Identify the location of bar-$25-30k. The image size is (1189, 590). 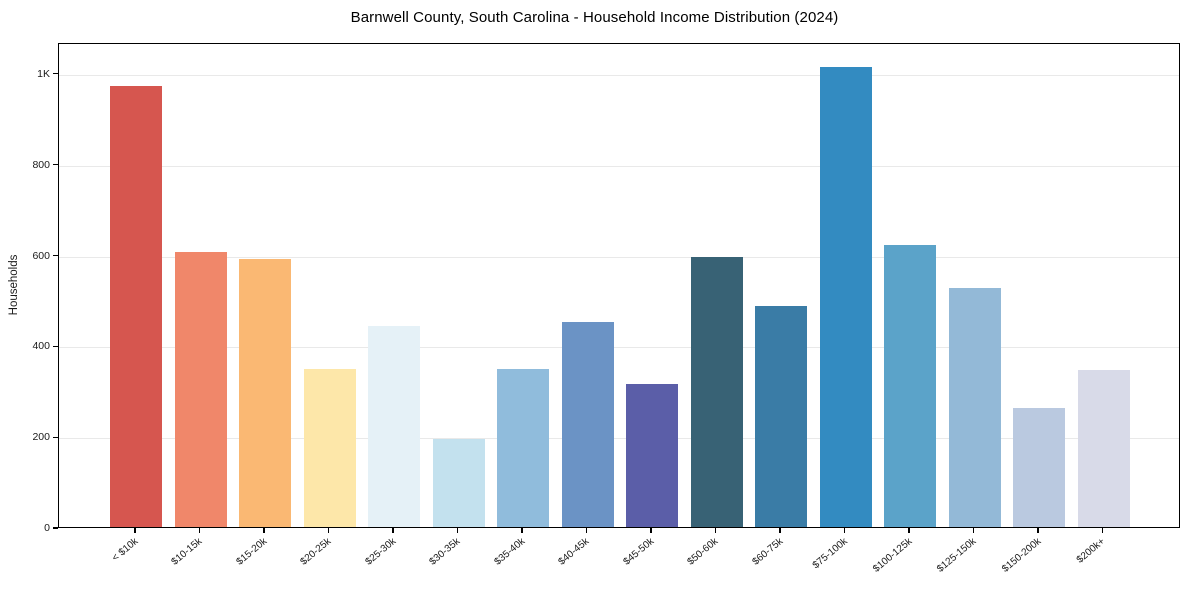
(394, 426).